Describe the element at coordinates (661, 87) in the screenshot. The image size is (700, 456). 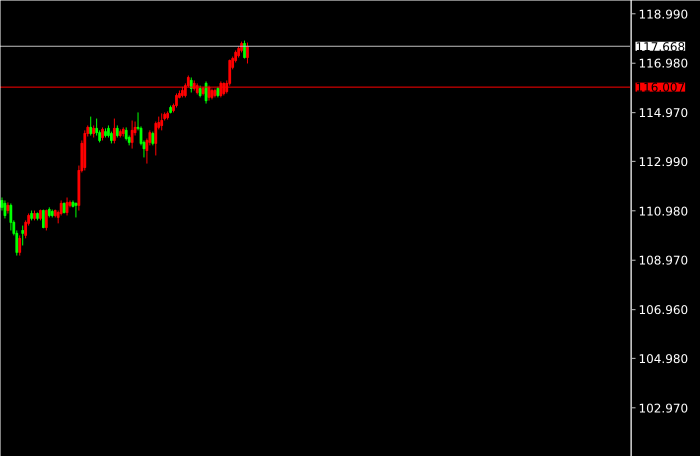
I see `ref-line-label: 116.007` at that location.